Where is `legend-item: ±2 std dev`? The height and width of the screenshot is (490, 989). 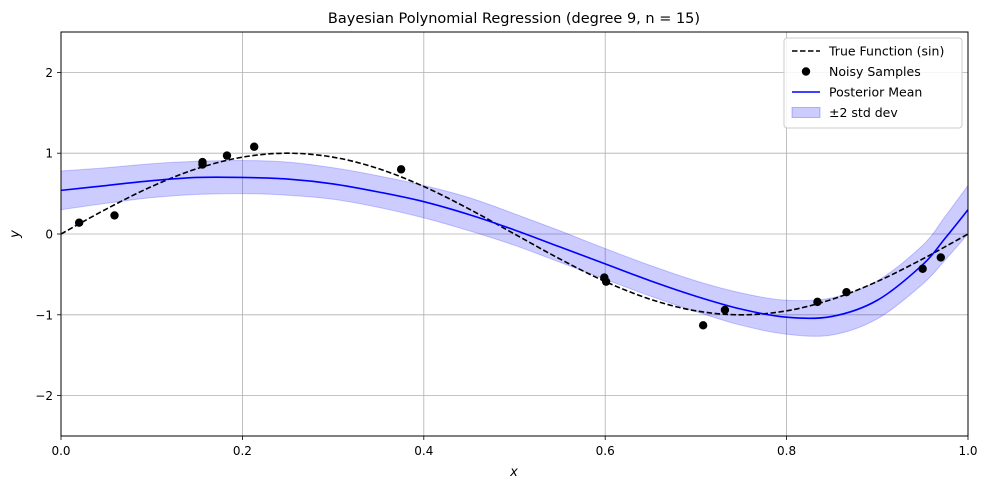 legend-item: ±2 std dev is located at coordinates (844, 112).